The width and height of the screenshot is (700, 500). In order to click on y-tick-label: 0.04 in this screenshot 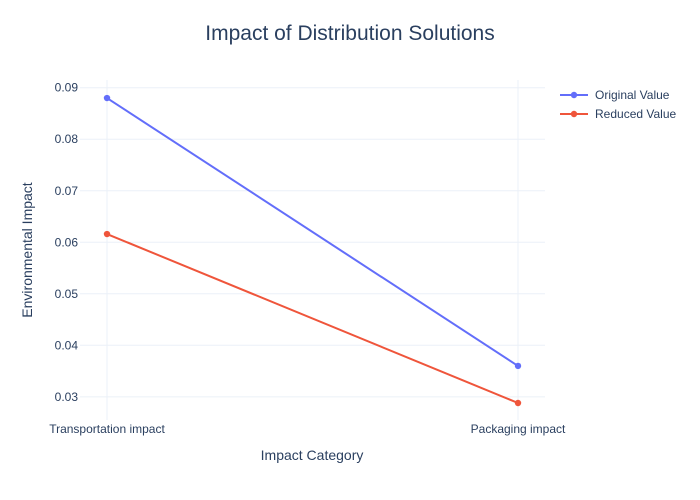, I will do `click(67, 345)`.